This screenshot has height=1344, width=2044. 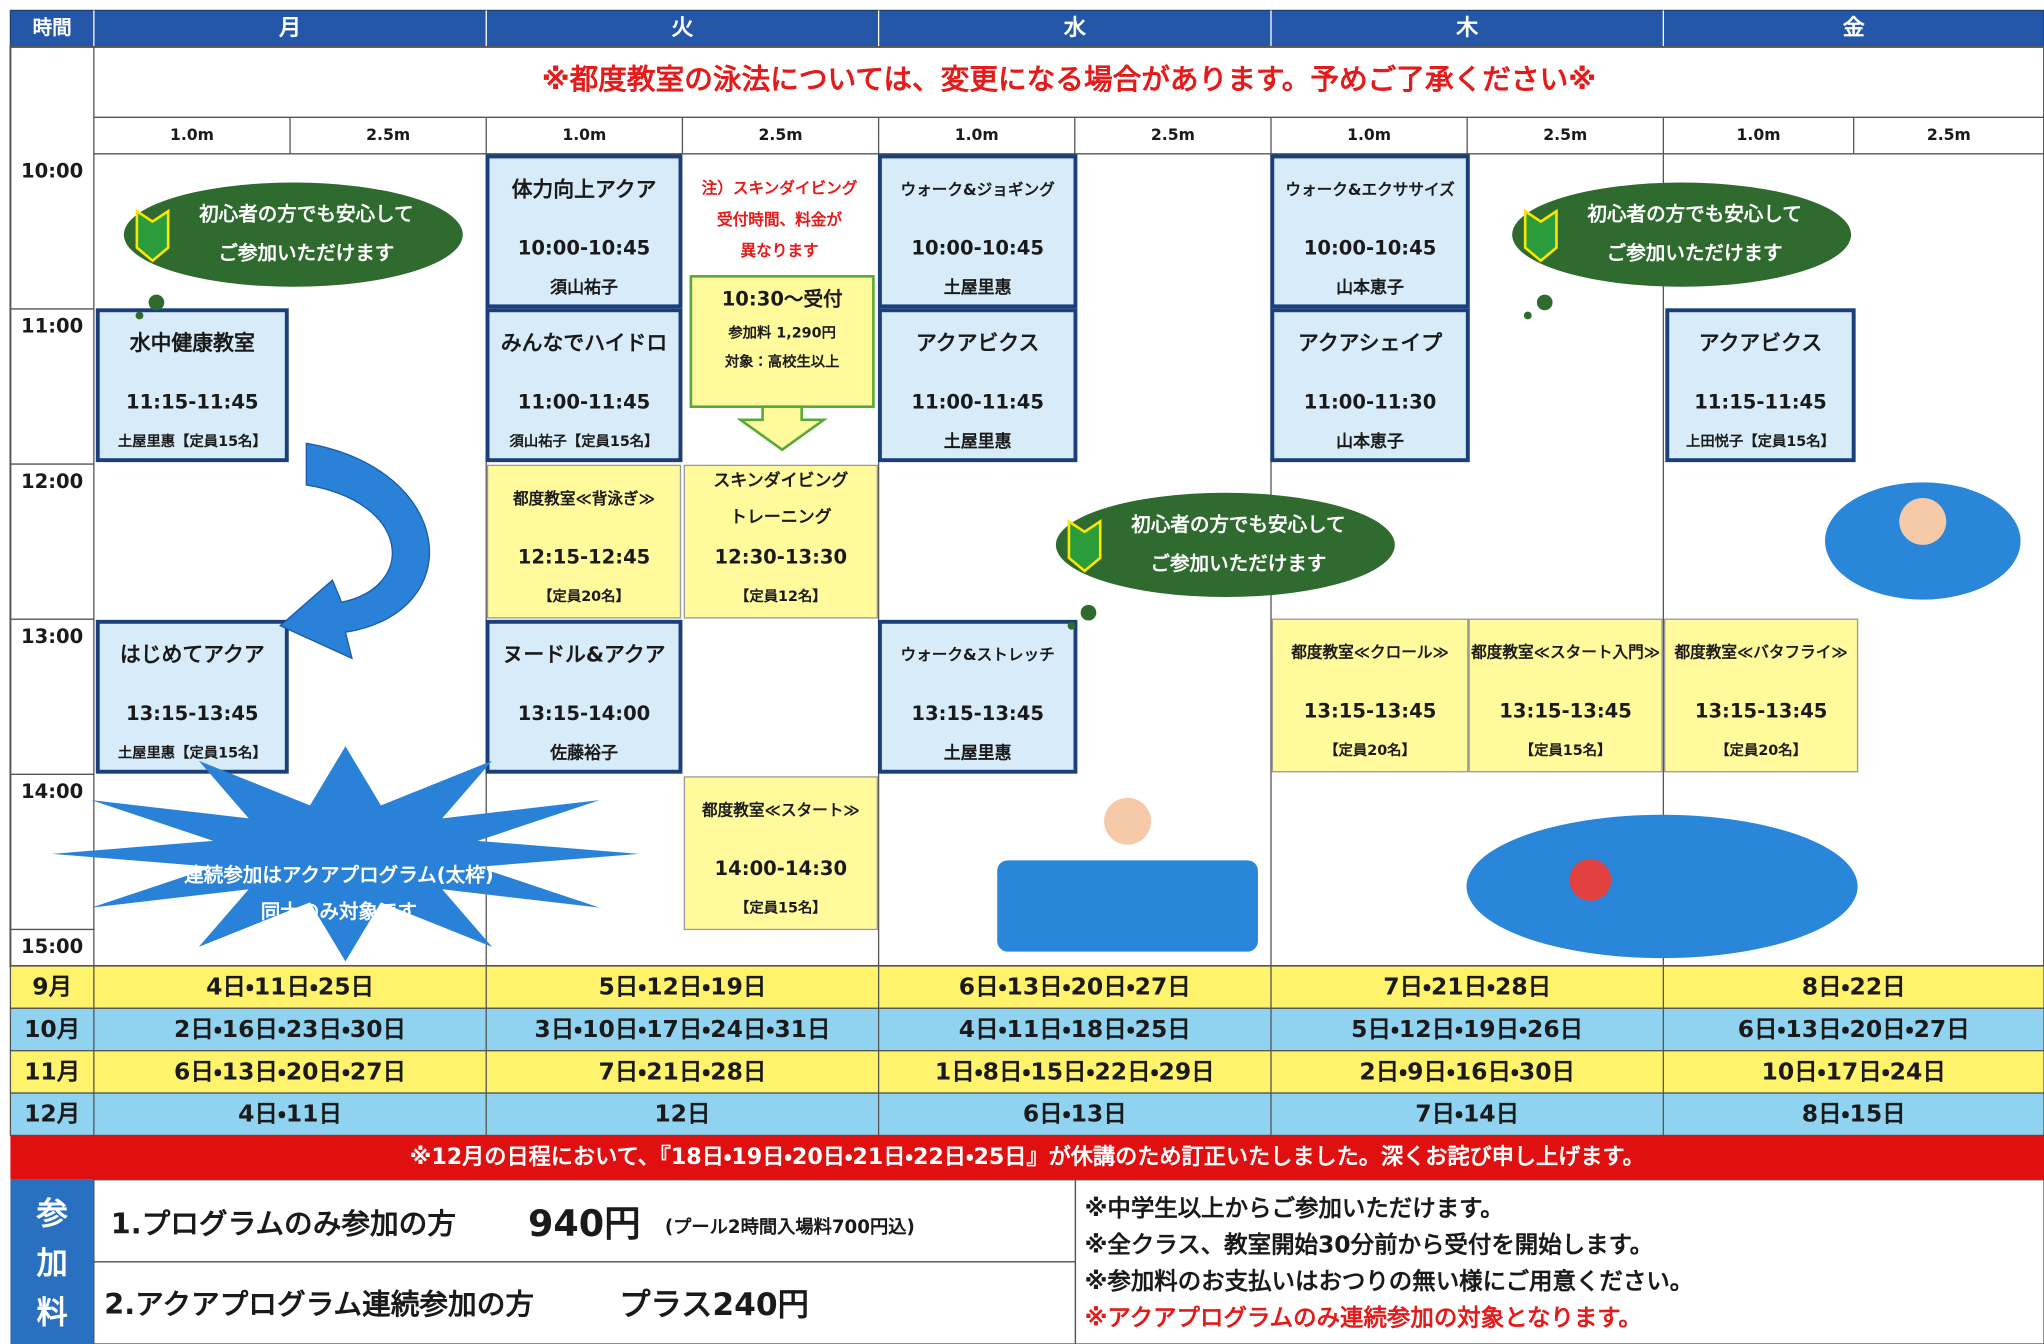 I want to click on class-name: ヌードル&アクア, so click(x=583, y=655).